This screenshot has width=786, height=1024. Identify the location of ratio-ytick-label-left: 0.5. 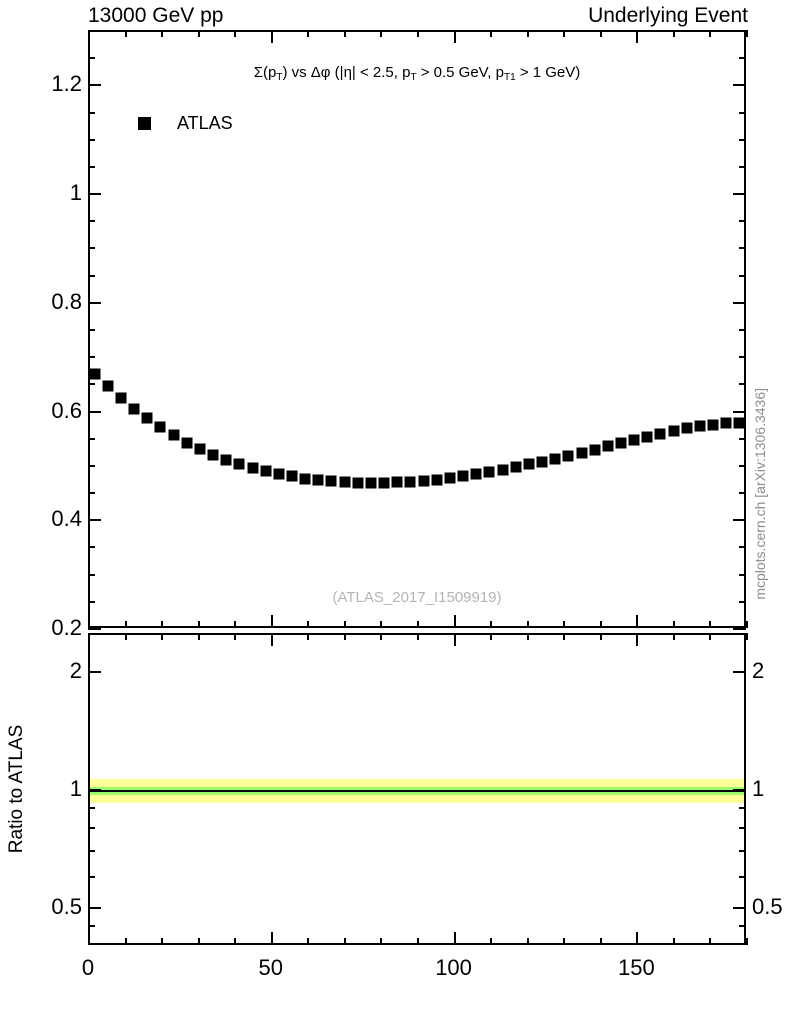
(66, 906).